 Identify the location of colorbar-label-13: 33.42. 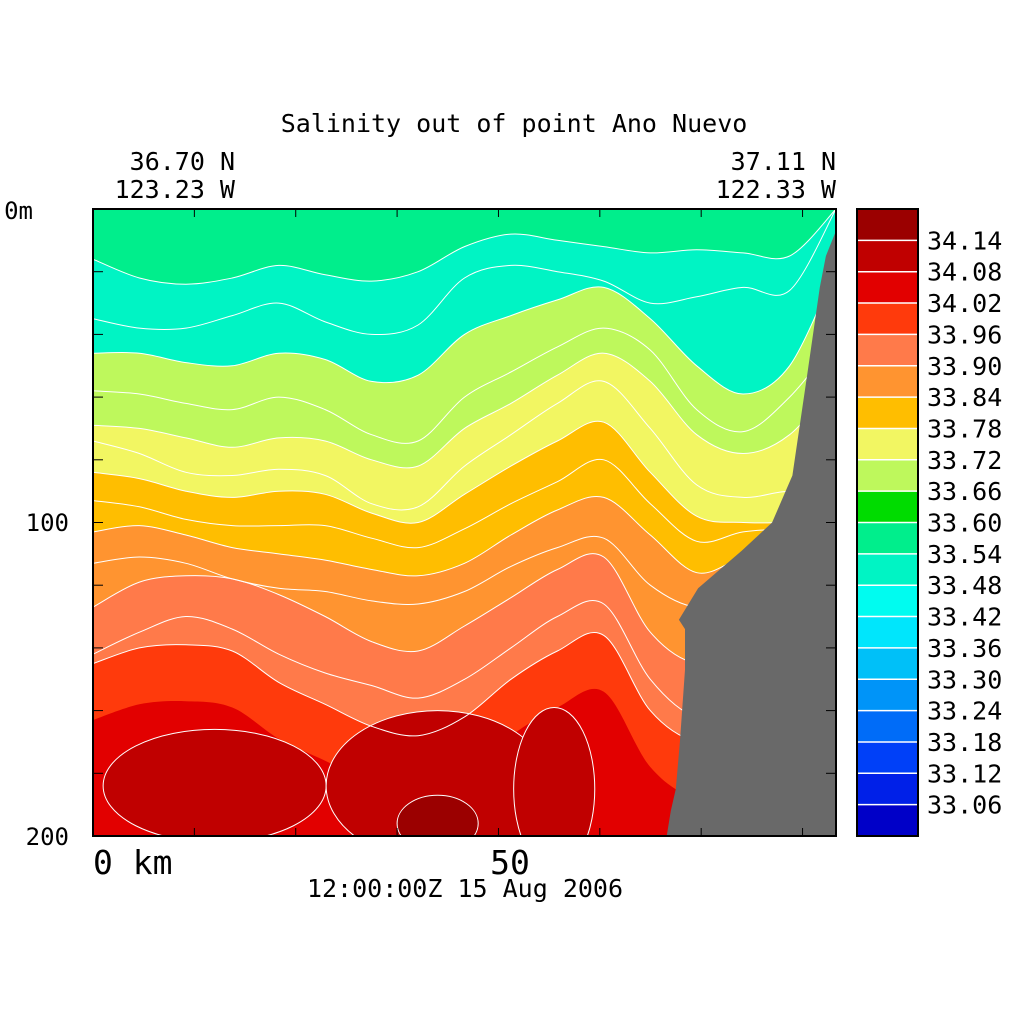
(964, 617).